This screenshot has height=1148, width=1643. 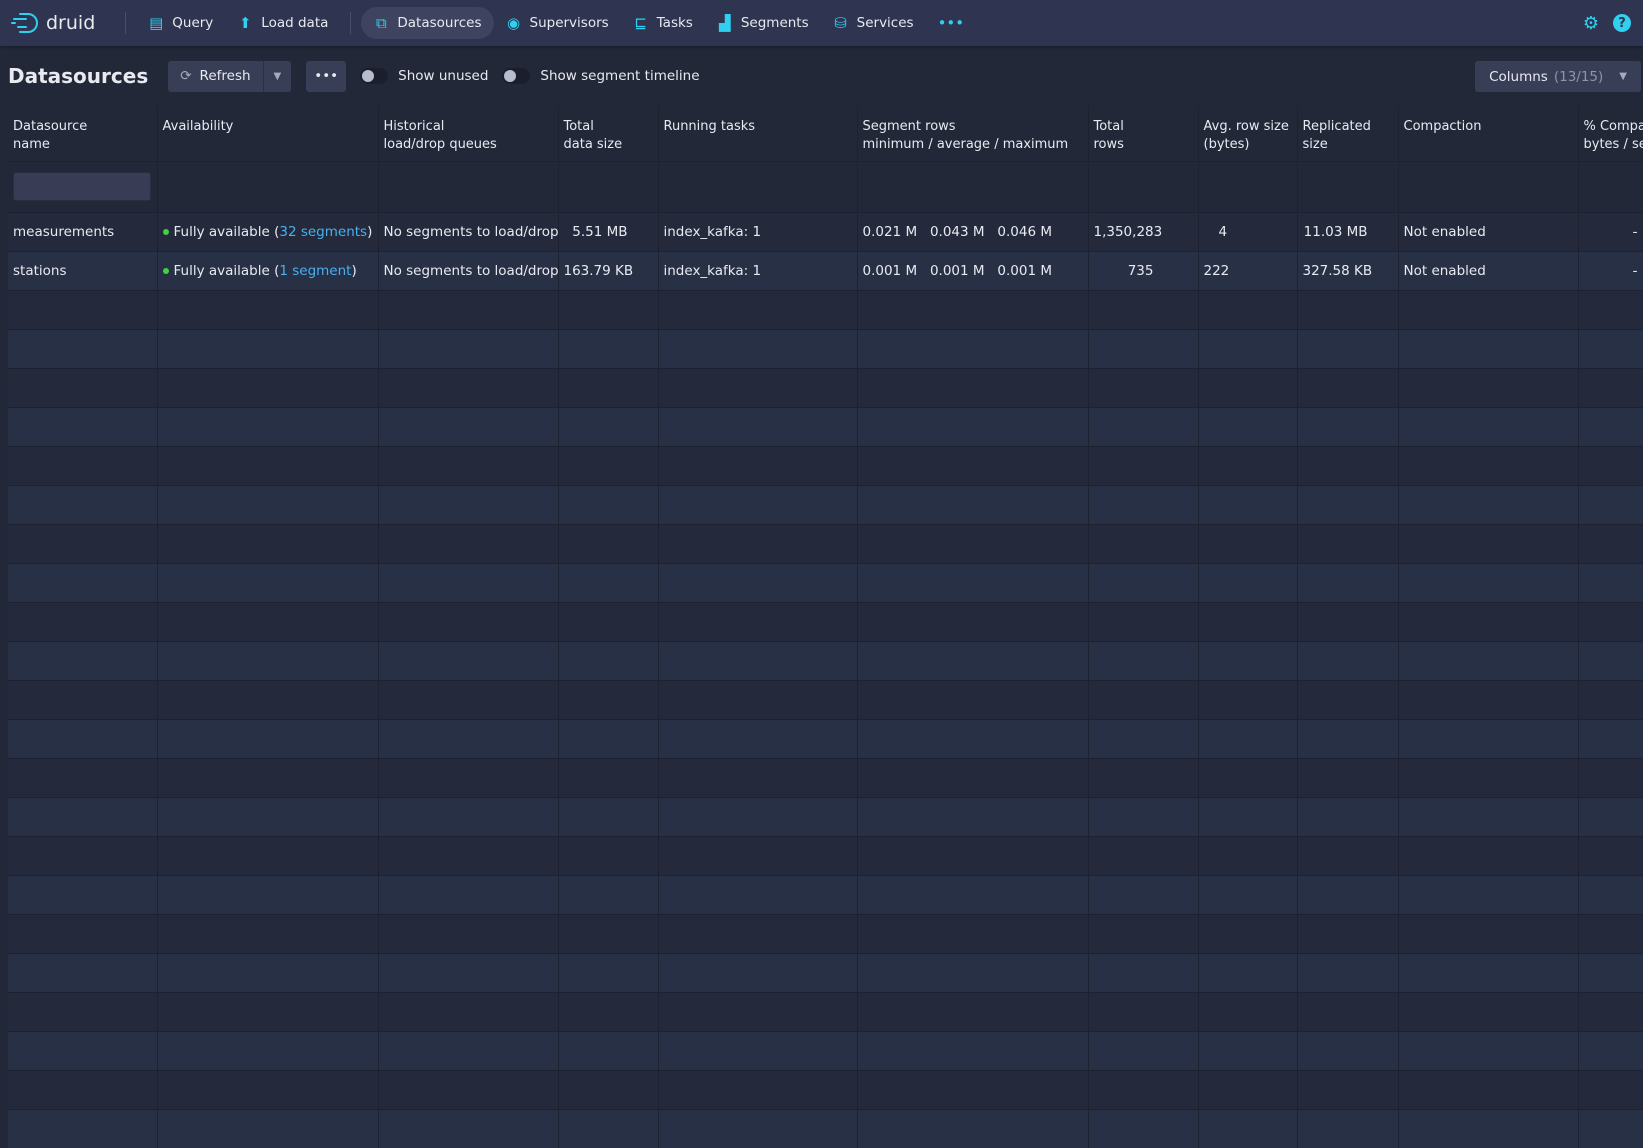 I want to click on toggle-label: Show segment timeline, so click(x=620, y=76).